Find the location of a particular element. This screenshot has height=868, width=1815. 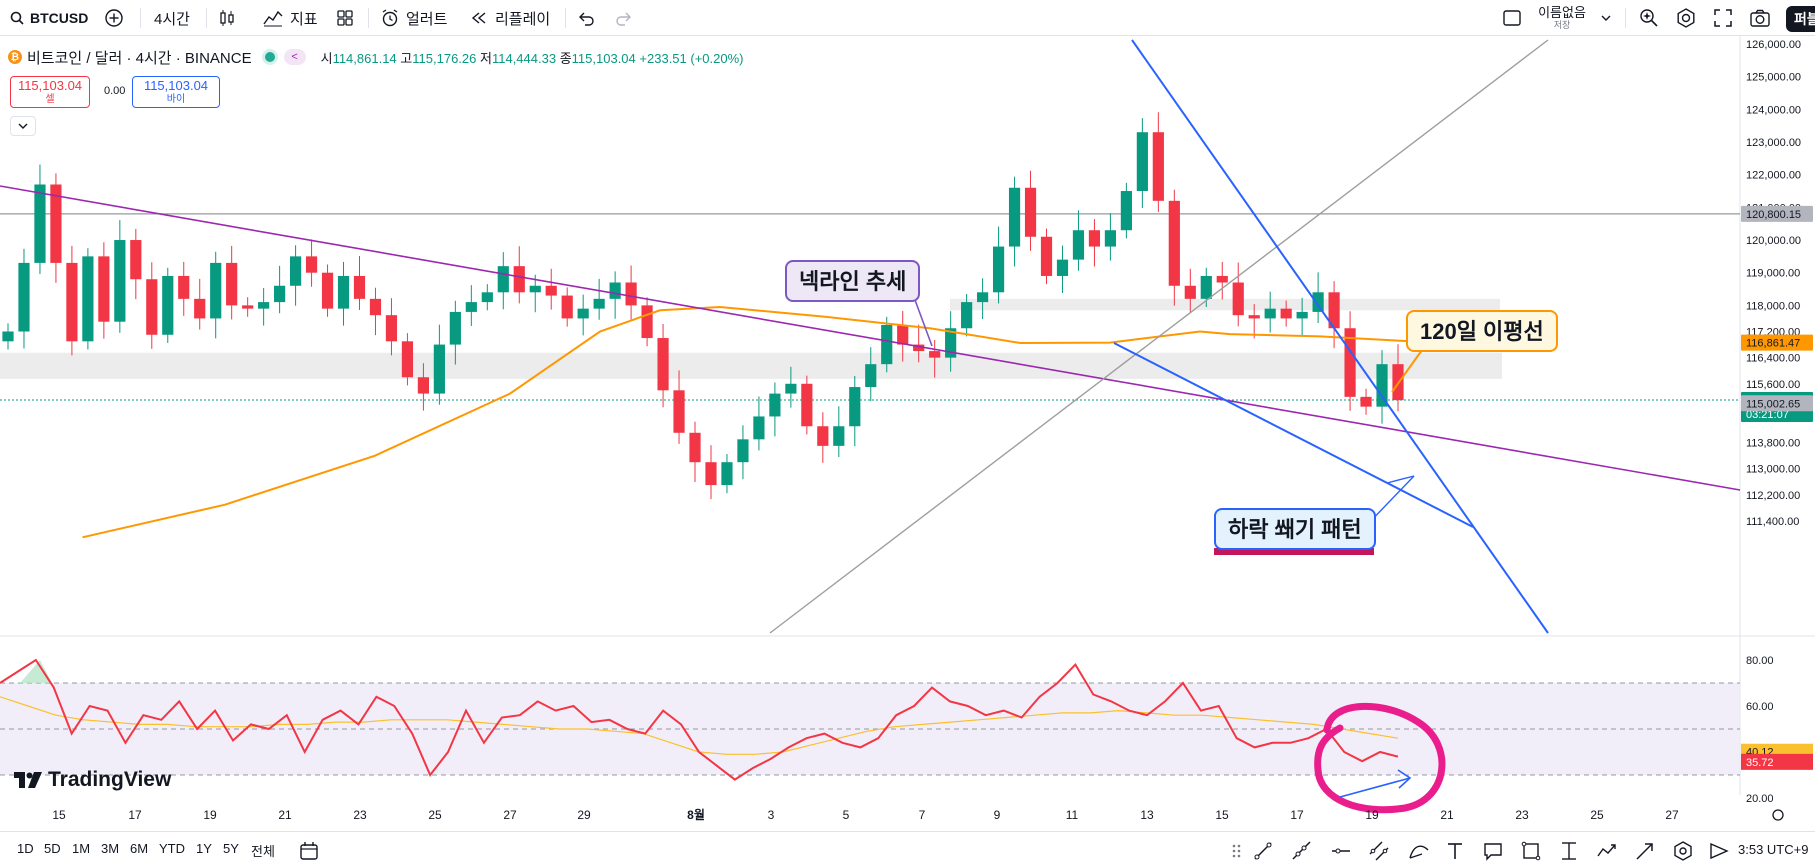

time-tick-label: 21 is located at coordinates (285, 815).